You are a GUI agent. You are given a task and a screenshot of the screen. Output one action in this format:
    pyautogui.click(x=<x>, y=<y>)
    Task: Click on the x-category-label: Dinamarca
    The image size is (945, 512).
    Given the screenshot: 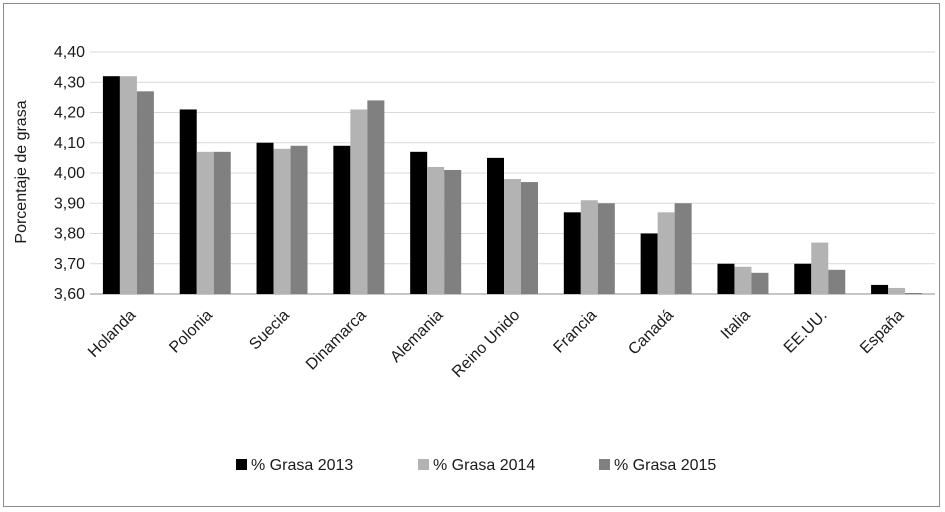 What is the action you would take?
    pyautogui.click(x=336, y=340)
    